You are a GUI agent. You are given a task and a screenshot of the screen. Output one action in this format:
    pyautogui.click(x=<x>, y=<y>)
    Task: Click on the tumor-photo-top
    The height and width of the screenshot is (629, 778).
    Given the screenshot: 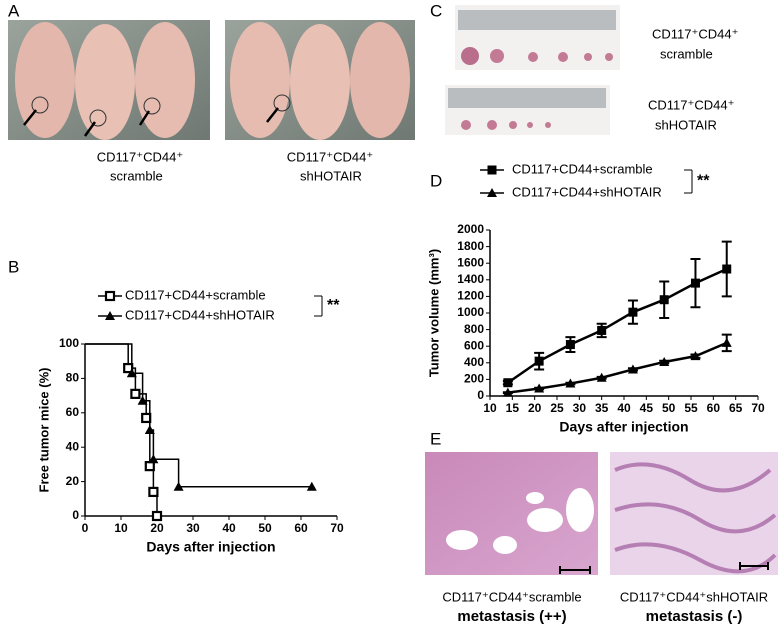 What is the action you would take?
    pyautogui.click(x=537, y=37)
    